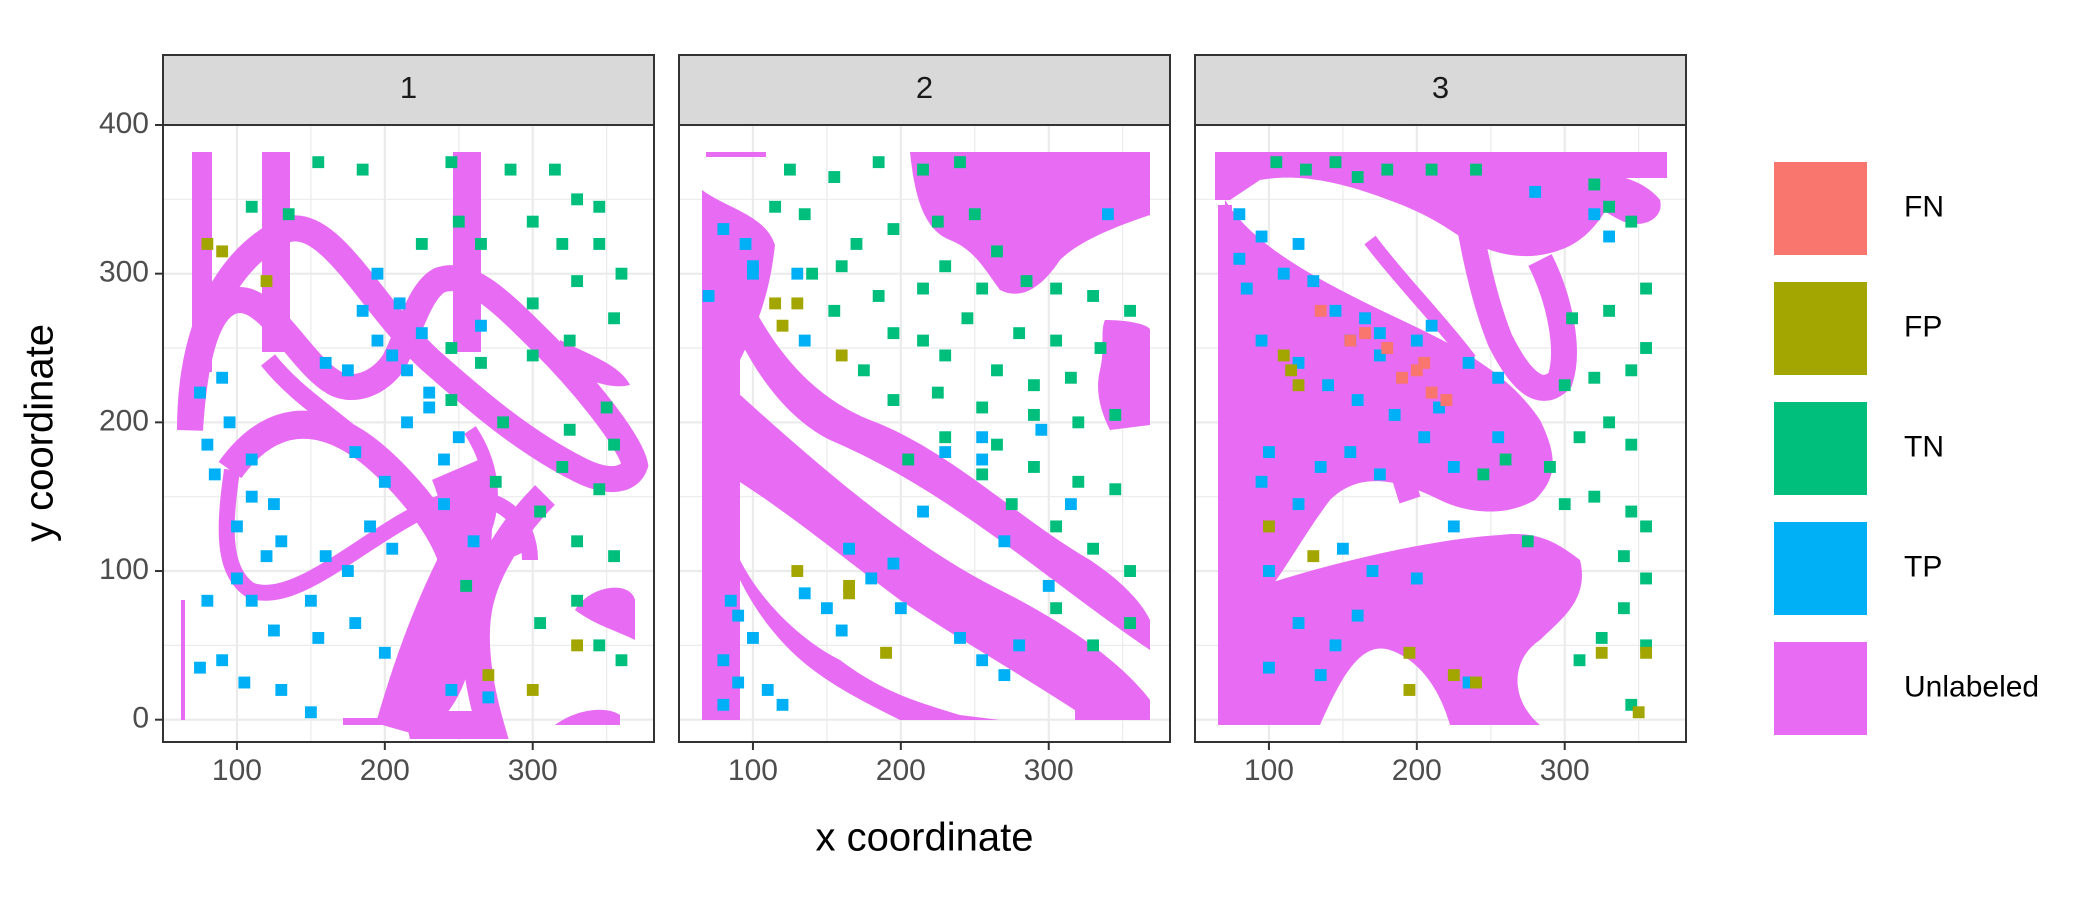  What do you see at coordinates (919, 433) in the screenshot?
I see `panel-2-cells` at bounding box center [919, 433].